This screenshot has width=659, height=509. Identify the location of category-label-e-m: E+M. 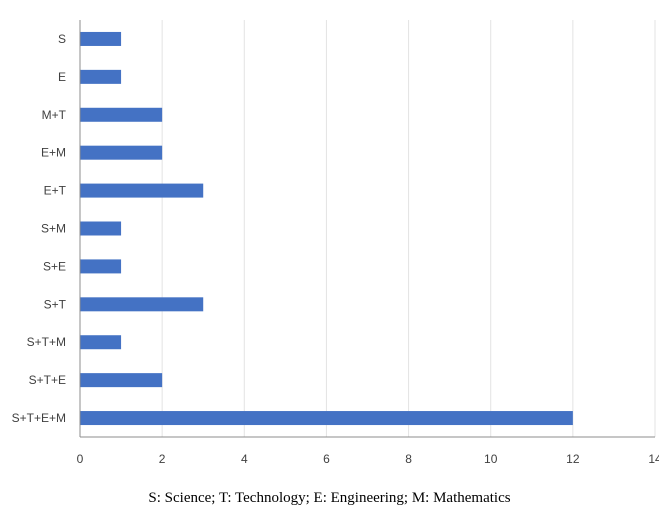
(53, 153).